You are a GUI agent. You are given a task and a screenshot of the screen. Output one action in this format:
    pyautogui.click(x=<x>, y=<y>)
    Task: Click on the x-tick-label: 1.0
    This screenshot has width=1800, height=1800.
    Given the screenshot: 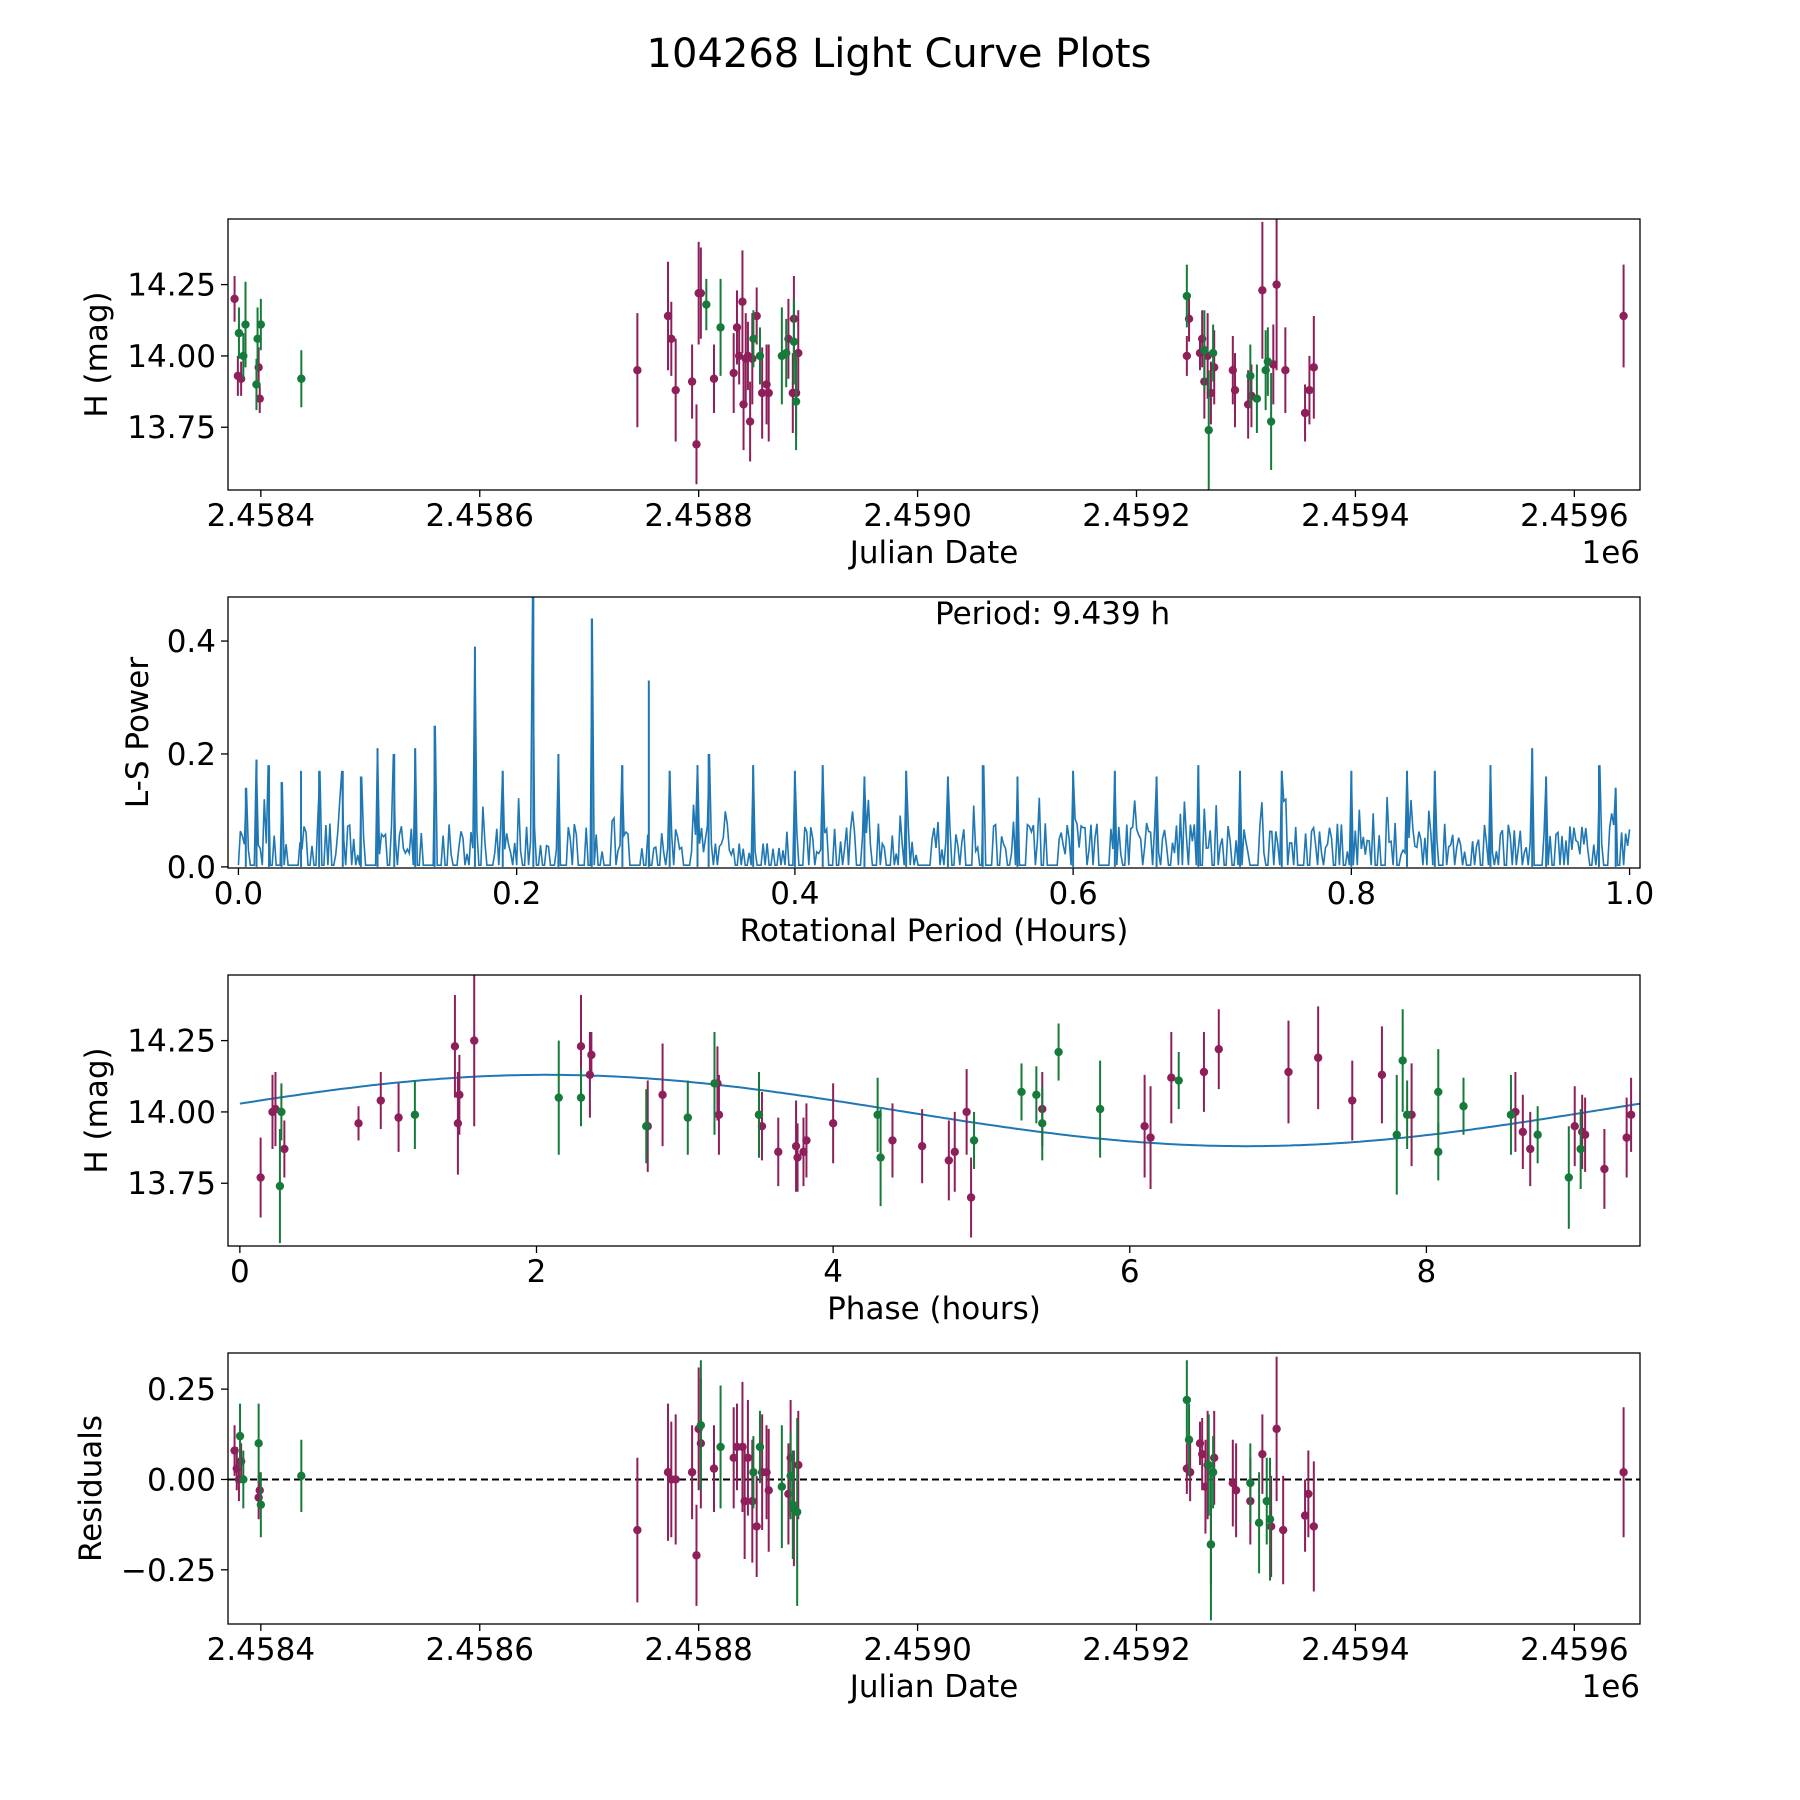 What is the action you would take?
    pyautogui.click(x=1629, y=894)
    